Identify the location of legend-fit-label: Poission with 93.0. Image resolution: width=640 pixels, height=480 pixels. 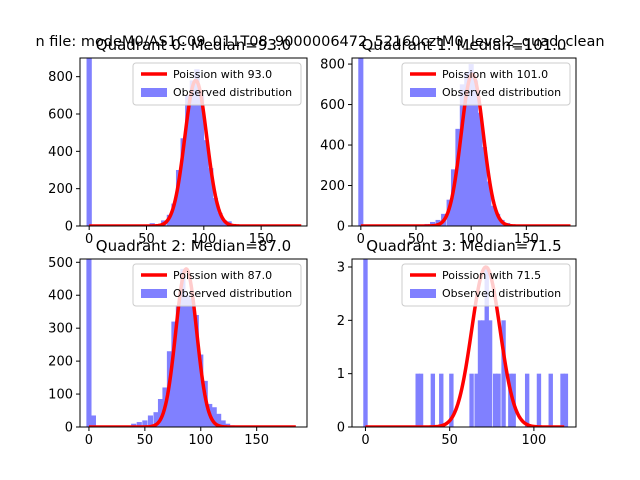
(222, 74).